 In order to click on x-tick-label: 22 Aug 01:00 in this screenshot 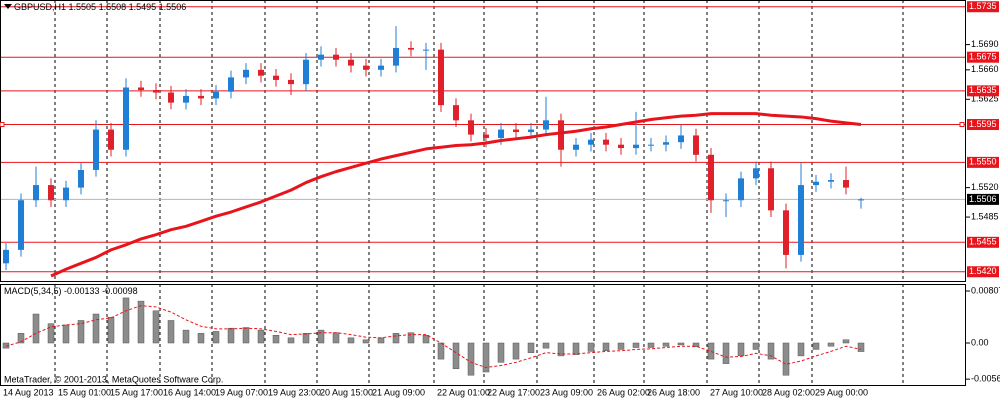, I will do `click(463, 392)`.